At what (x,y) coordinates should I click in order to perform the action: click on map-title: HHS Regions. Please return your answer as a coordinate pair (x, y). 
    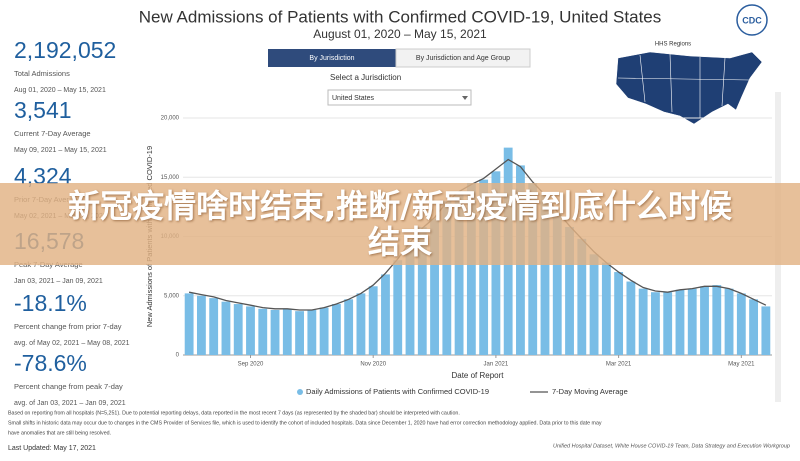
    Looking at the image, I should click on (673, 45).